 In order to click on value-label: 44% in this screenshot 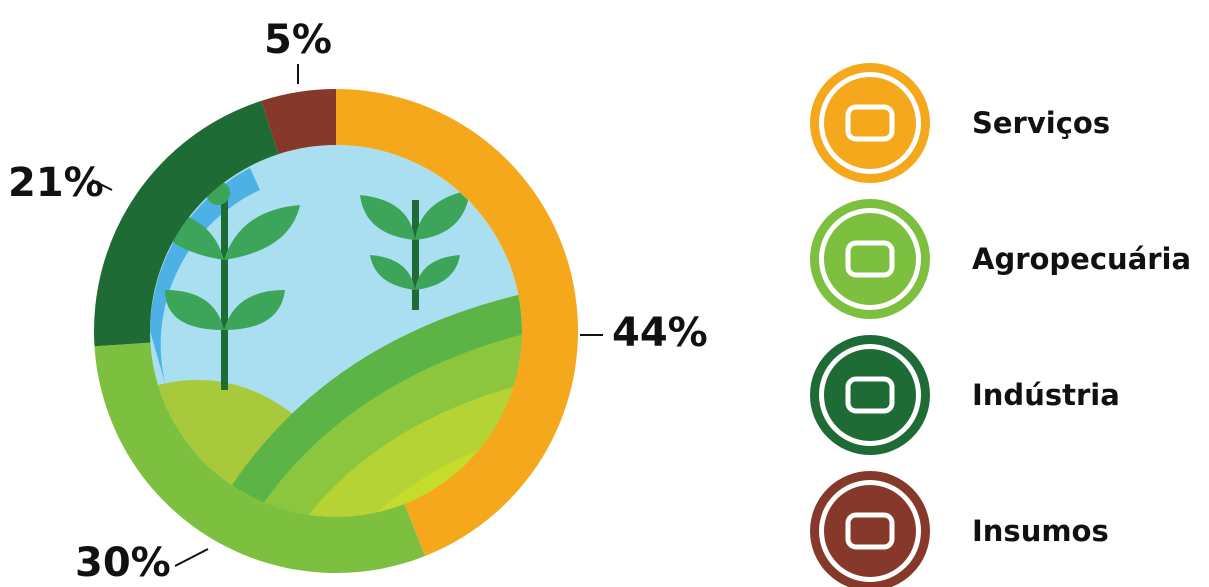, I will do `click(660, 333)`.